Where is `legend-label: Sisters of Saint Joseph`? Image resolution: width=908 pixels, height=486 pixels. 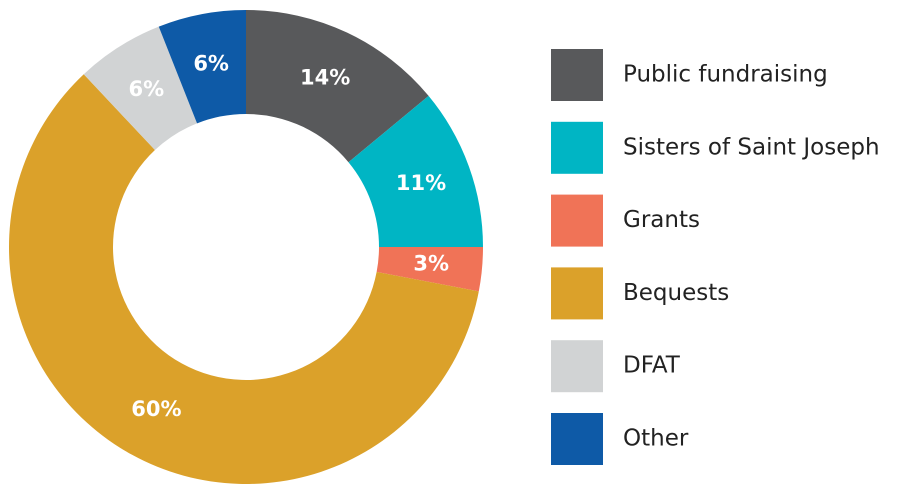
legend-label: Sisters of Saint Joseph is located at coordinates (751, 147).